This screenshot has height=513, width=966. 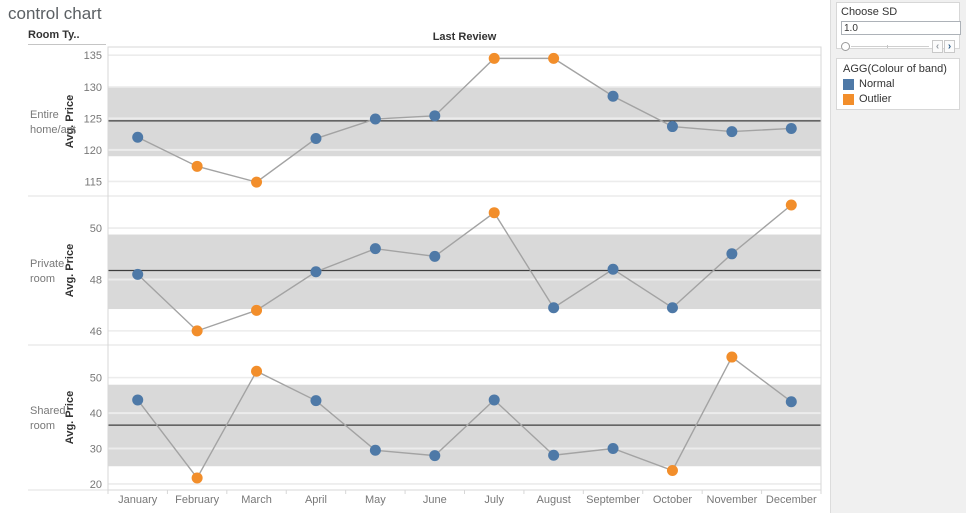 What do you see at coordinates (44, 115) in the screenshot?
I see `row-label: Entire` at bounding box center [44, 115].